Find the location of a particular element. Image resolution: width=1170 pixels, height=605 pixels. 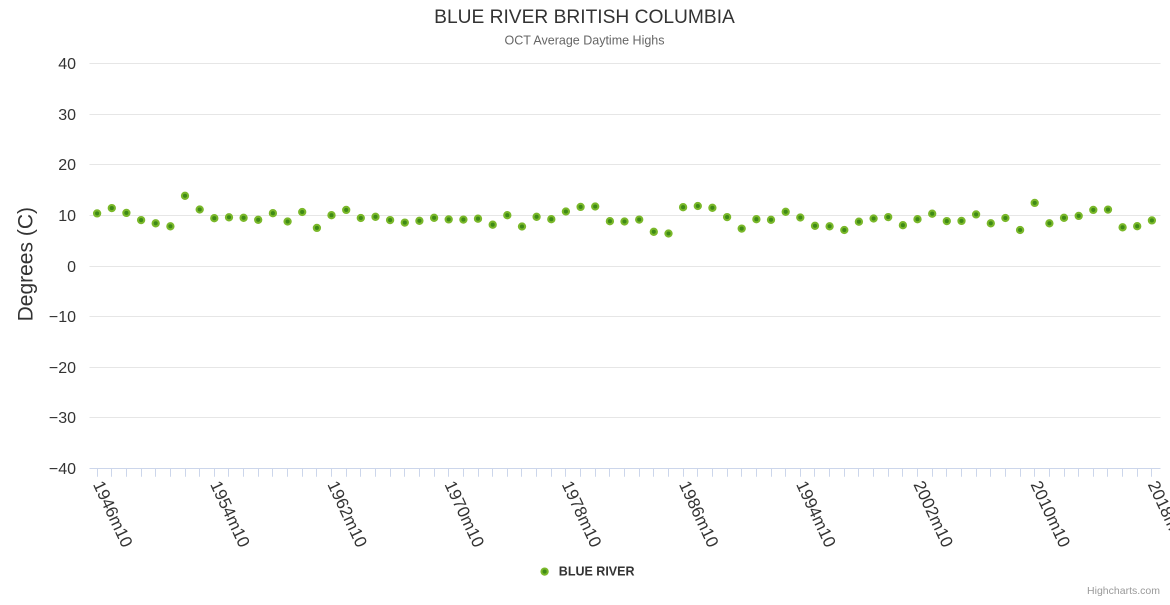

svg-text: −40 is located at coordinates (62, 469).